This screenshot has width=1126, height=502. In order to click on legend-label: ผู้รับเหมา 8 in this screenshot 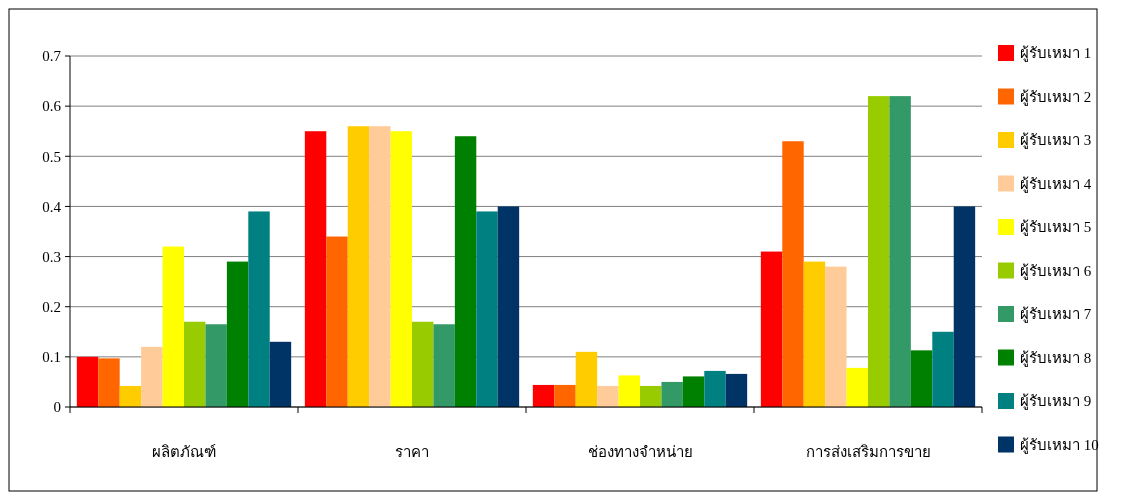, I will do `click(1056, 358)`.